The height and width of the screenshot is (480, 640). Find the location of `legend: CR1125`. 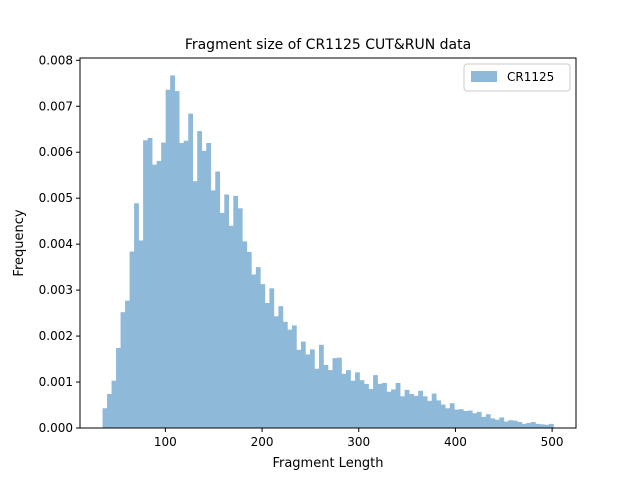

legend: CR1125 is located at coordinates (517, 77).